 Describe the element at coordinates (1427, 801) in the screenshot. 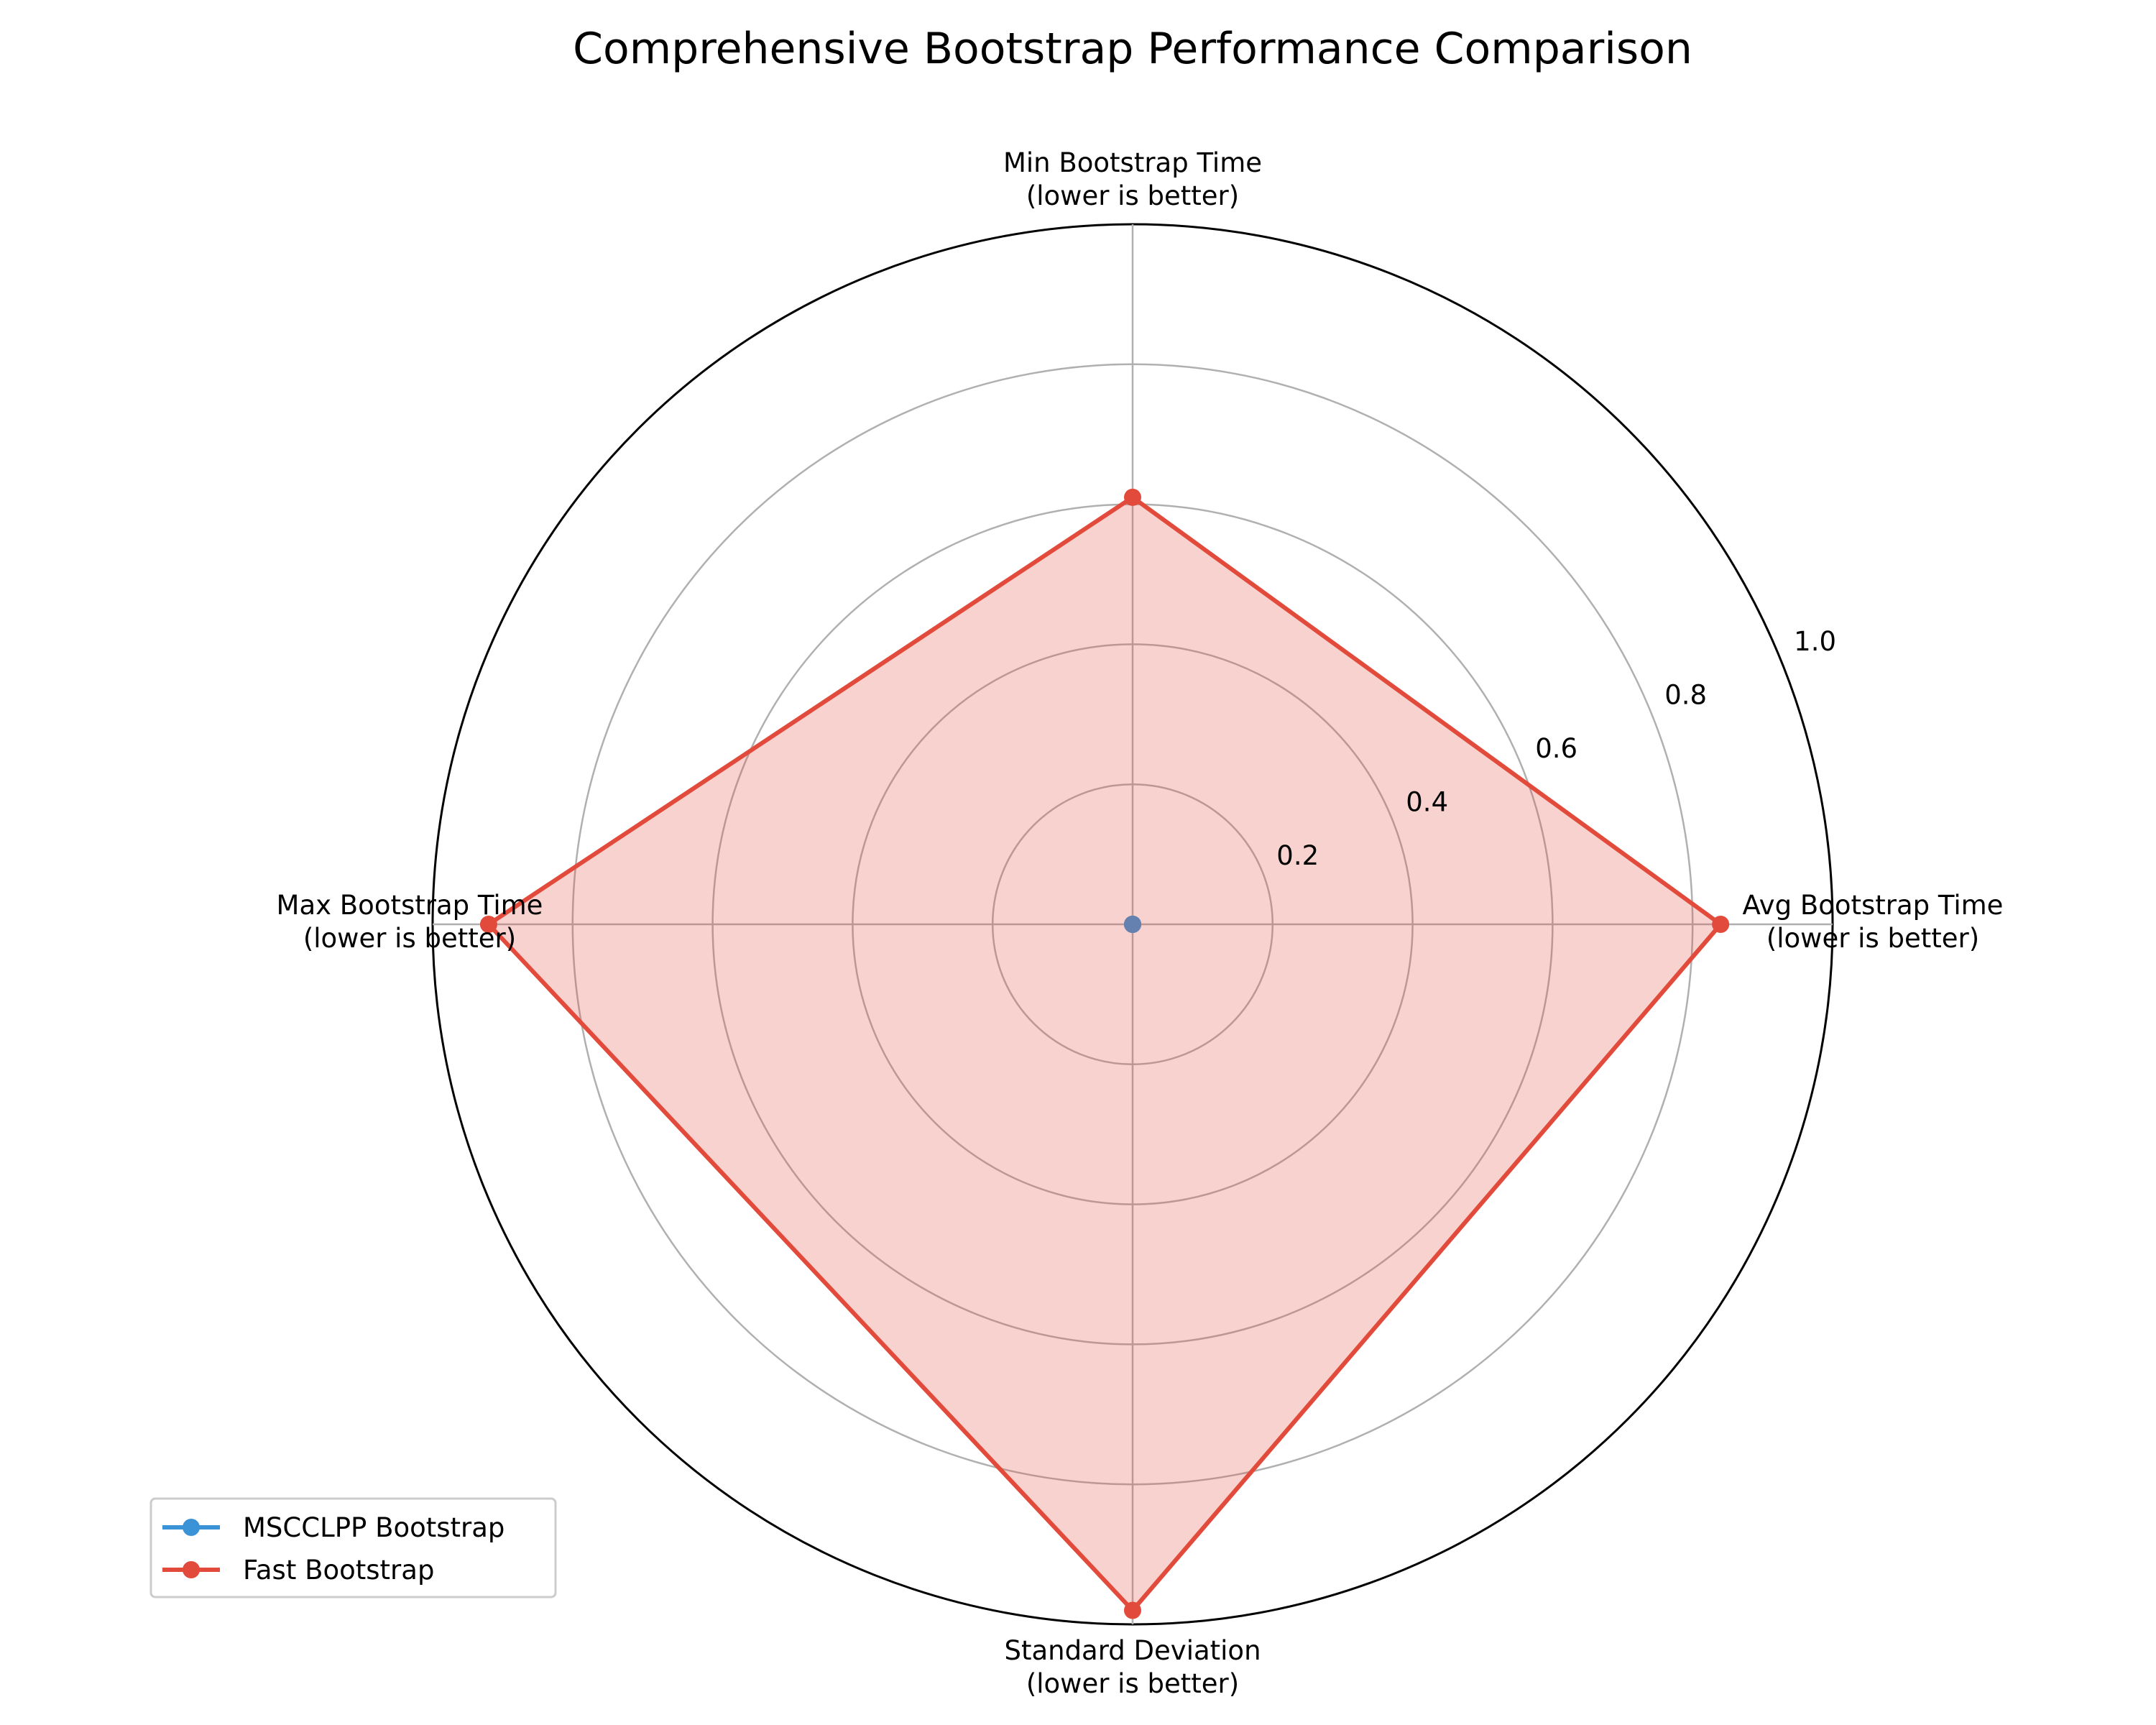

I see `tick-label: 0.4` at that location.